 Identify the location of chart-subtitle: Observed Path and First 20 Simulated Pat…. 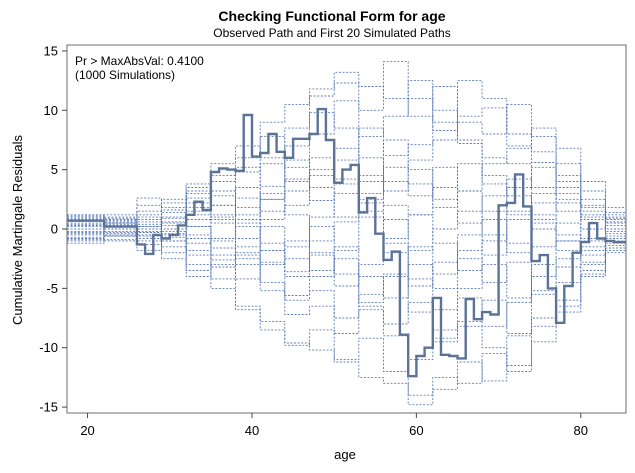
(331, 33).